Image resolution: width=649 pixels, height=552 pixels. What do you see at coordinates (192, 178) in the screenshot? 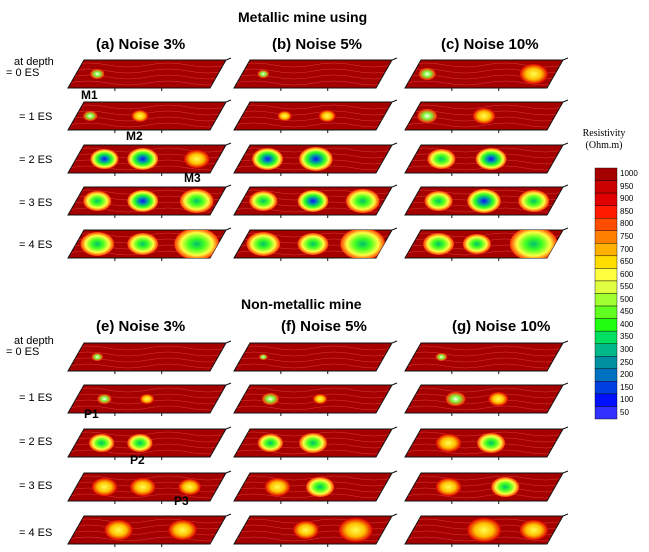
I see `marker-m3: M3` at bounding box center [192, 178].